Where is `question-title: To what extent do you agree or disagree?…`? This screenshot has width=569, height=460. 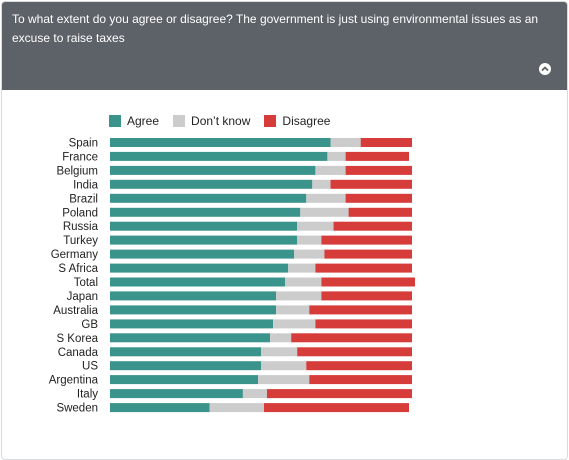 question-title: To what extent do you agree or disagree?… is located at coordinates (275, 28).